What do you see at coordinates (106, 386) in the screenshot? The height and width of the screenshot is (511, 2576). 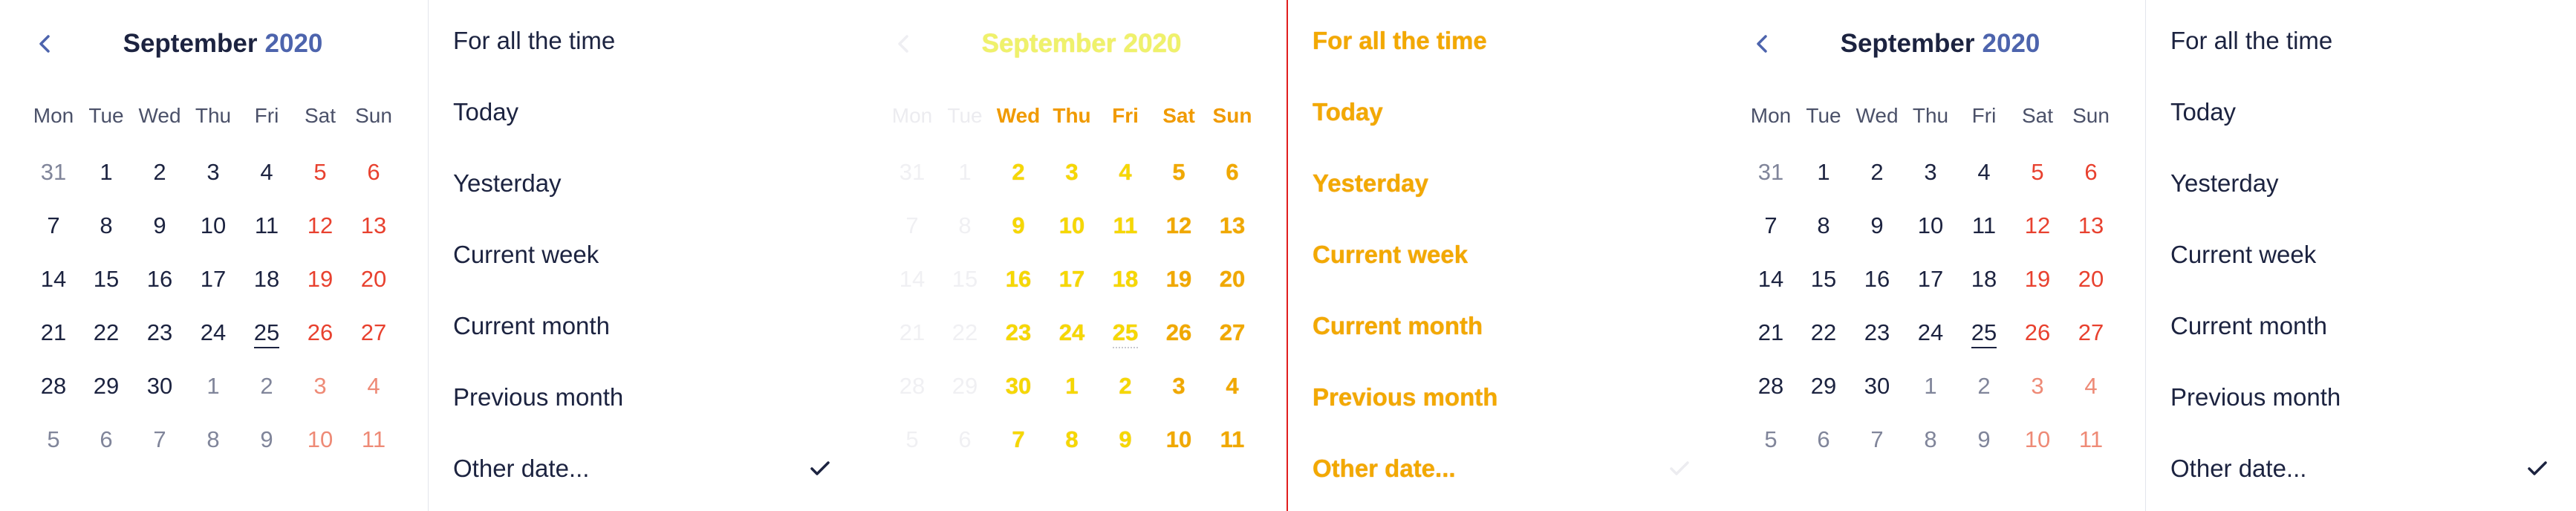 I see `calendar-day: 29` at bounding box center [106, 386].